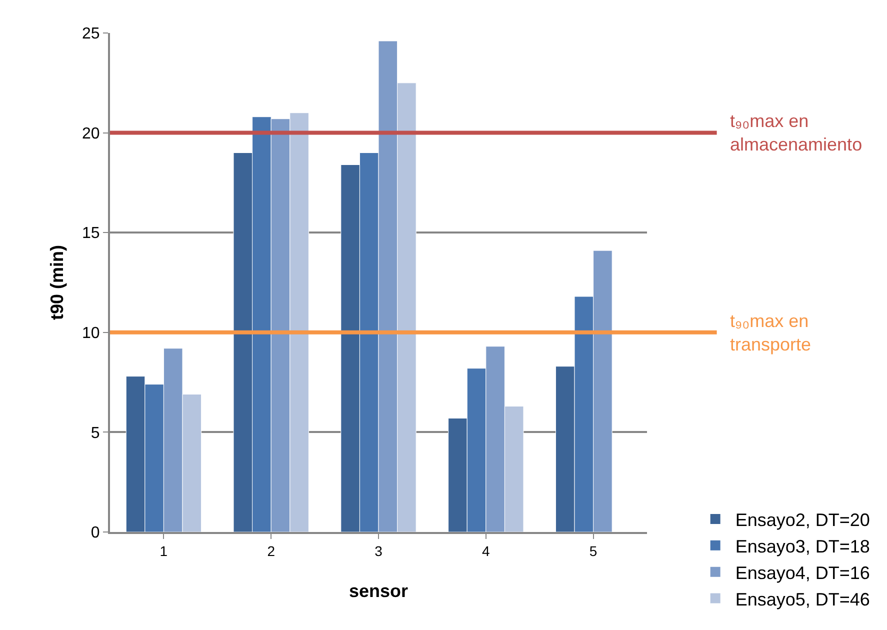 The height and width of the screenshot is (630, 887). Describe the element at coordinates (91, 333) in the screenshot. I see `y-tick-label: 10` at that location.